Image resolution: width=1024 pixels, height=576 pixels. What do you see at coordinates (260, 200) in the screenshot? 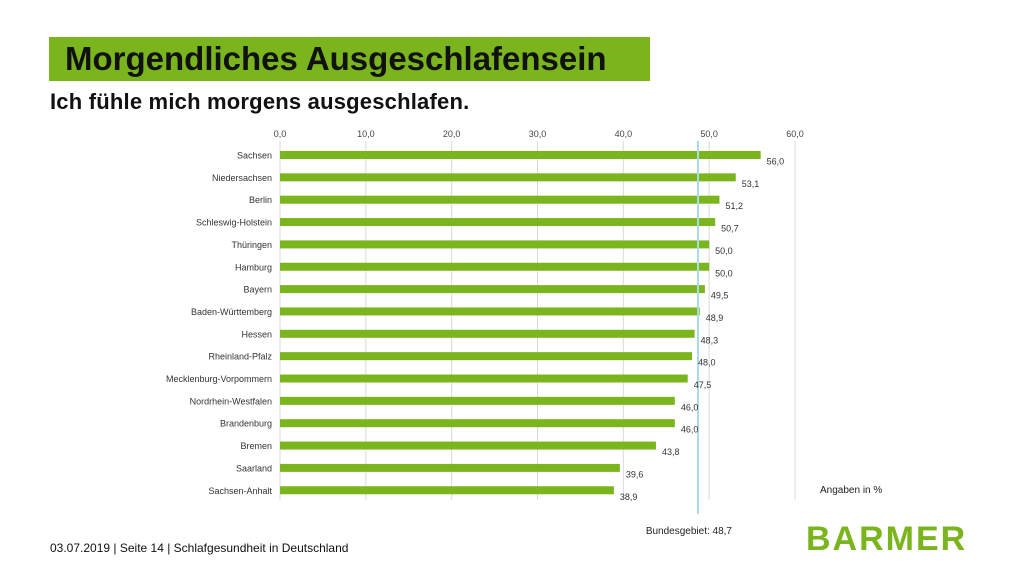
I see `category-label: Berlin` at bounding box center [260, 200].